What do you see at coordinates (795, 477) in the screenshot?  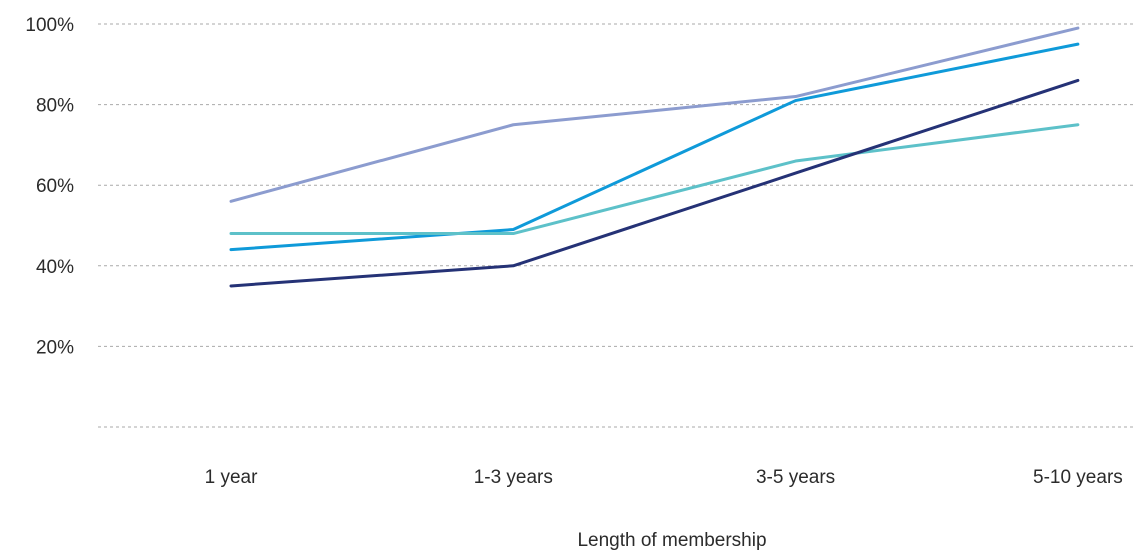 I see `x-tick-label: 3-5 years` at bounding box center [795, 477].